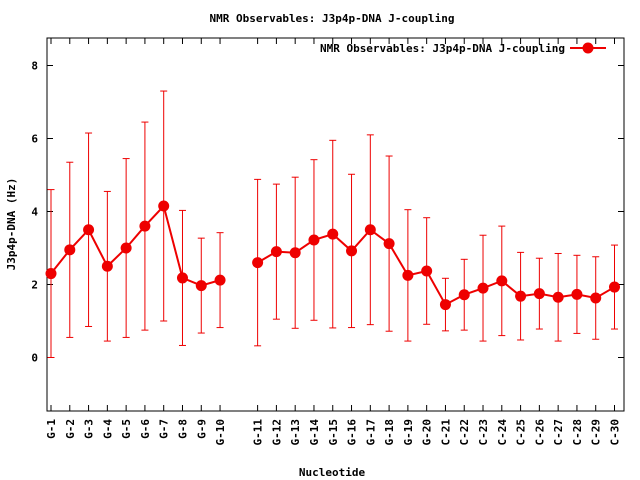  I want to click on legend-marker, so click(588, 48).